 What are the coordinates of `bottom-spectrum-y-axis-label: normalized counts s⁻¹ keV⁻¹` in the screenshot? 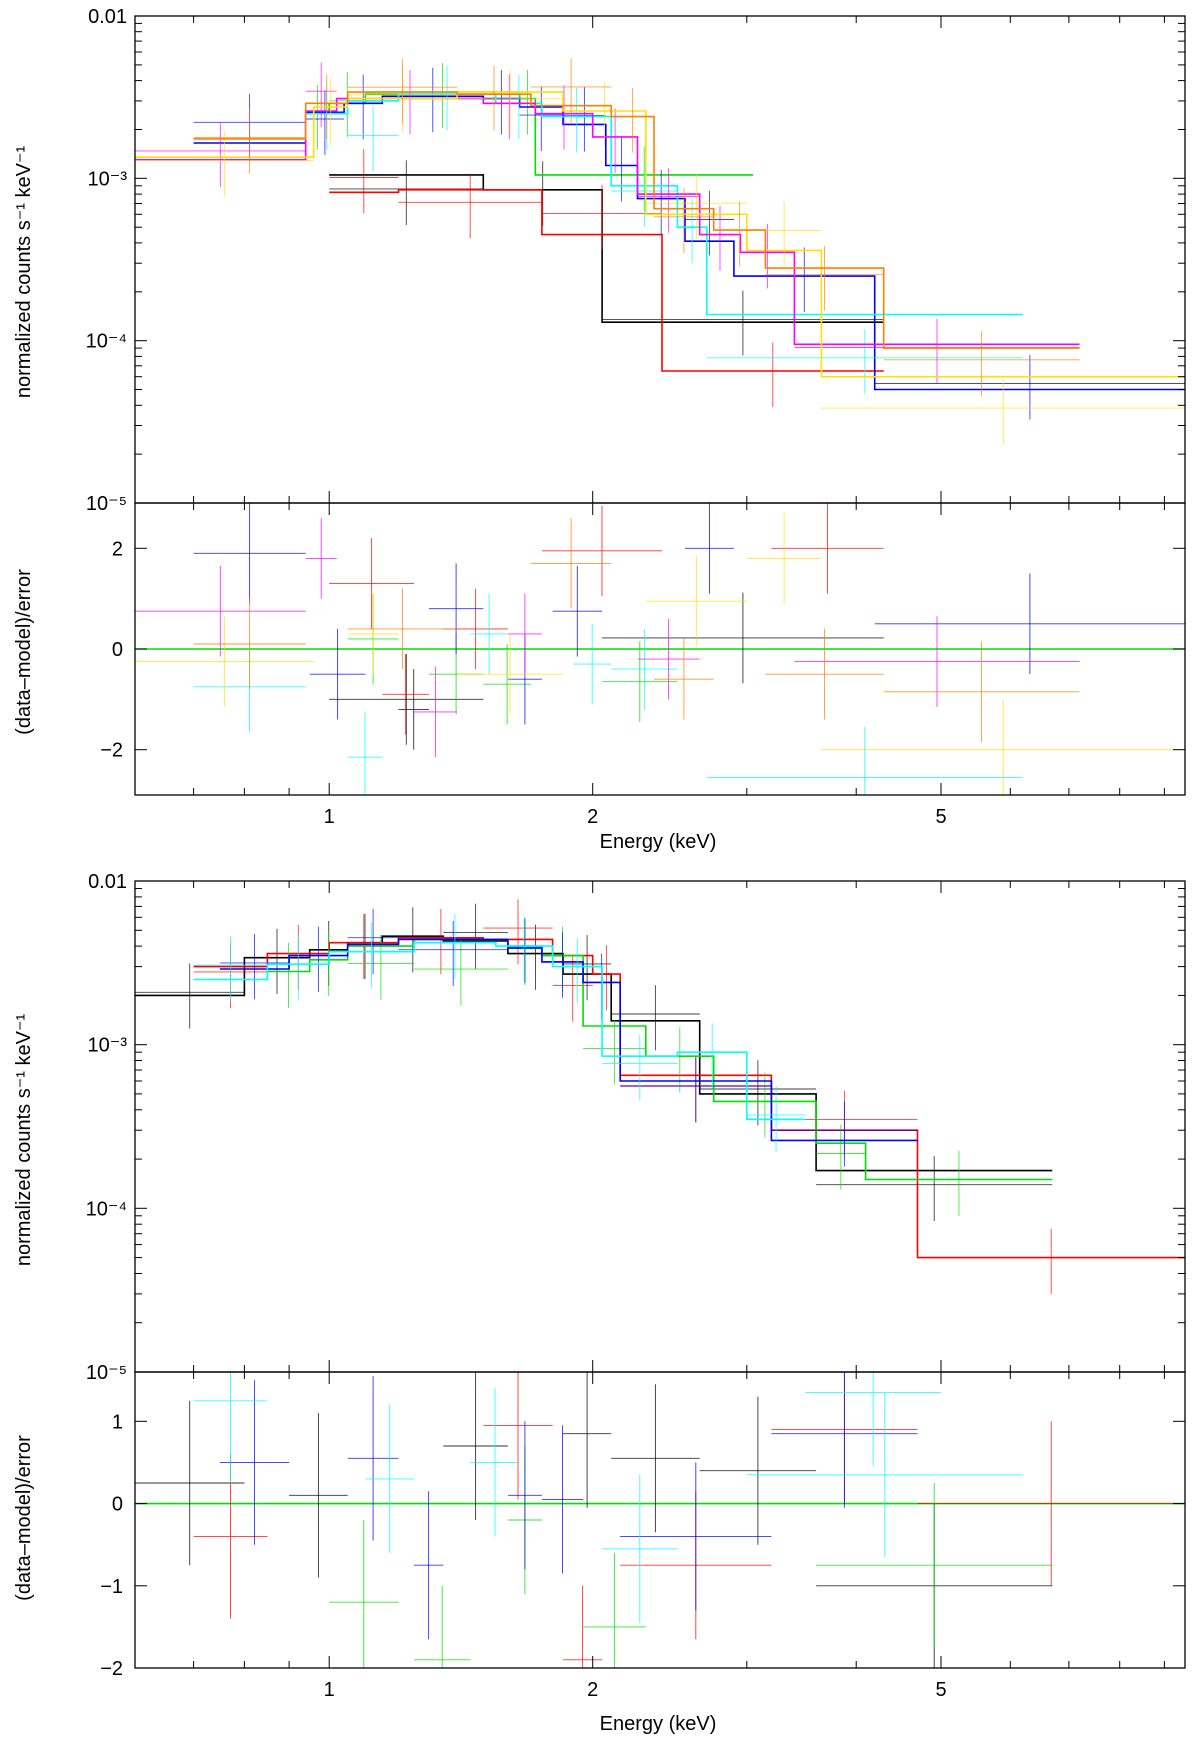 It's located at (24, 1140).